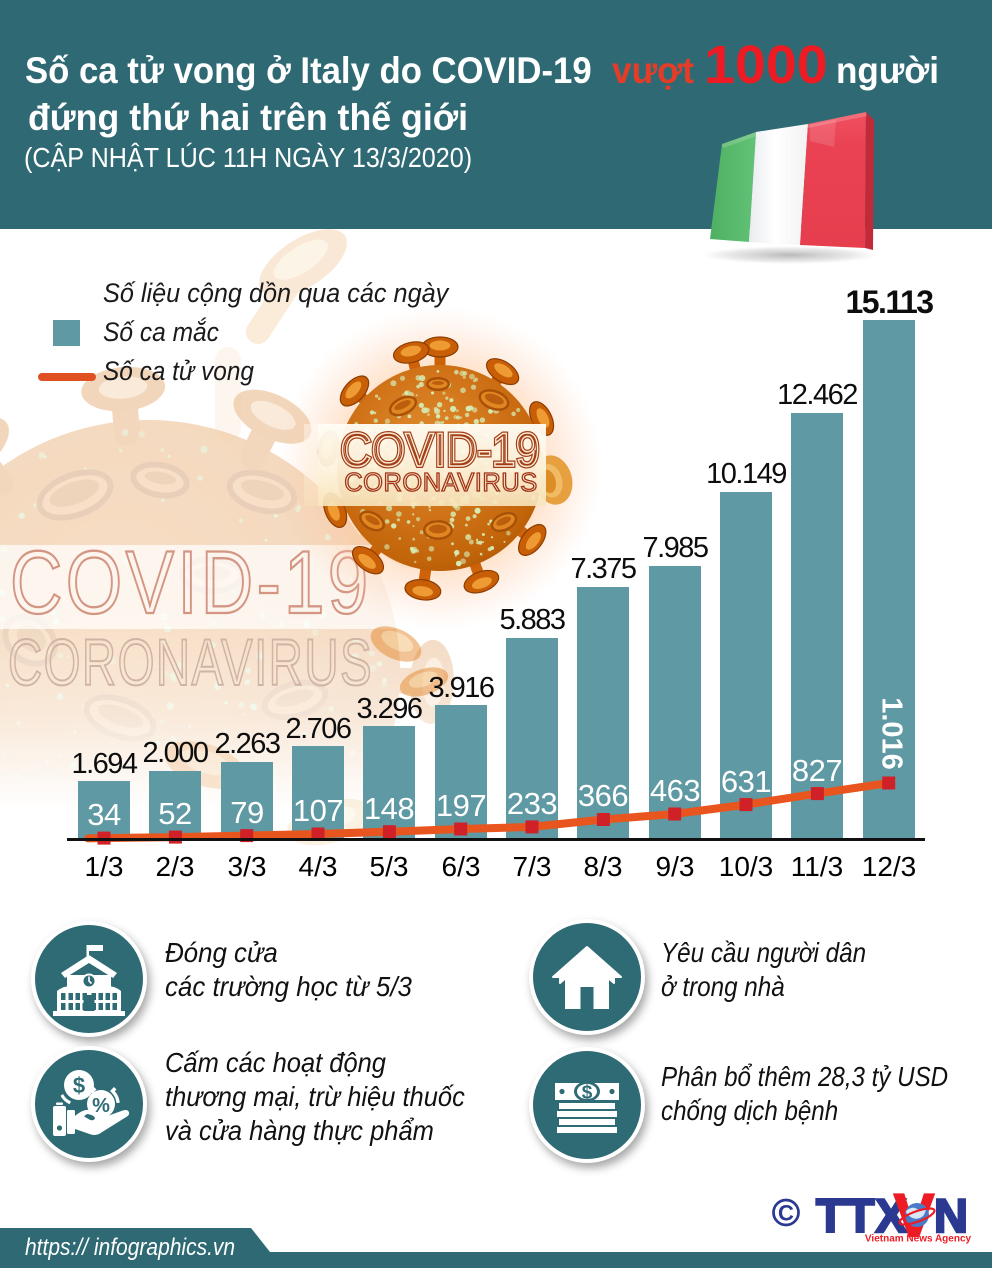 This screenshot has height=1268, width=992. What do you see at coordinates (951, 1215) in the screenshot?
I see `svg-text: N` at bounding box center [951, 1215].